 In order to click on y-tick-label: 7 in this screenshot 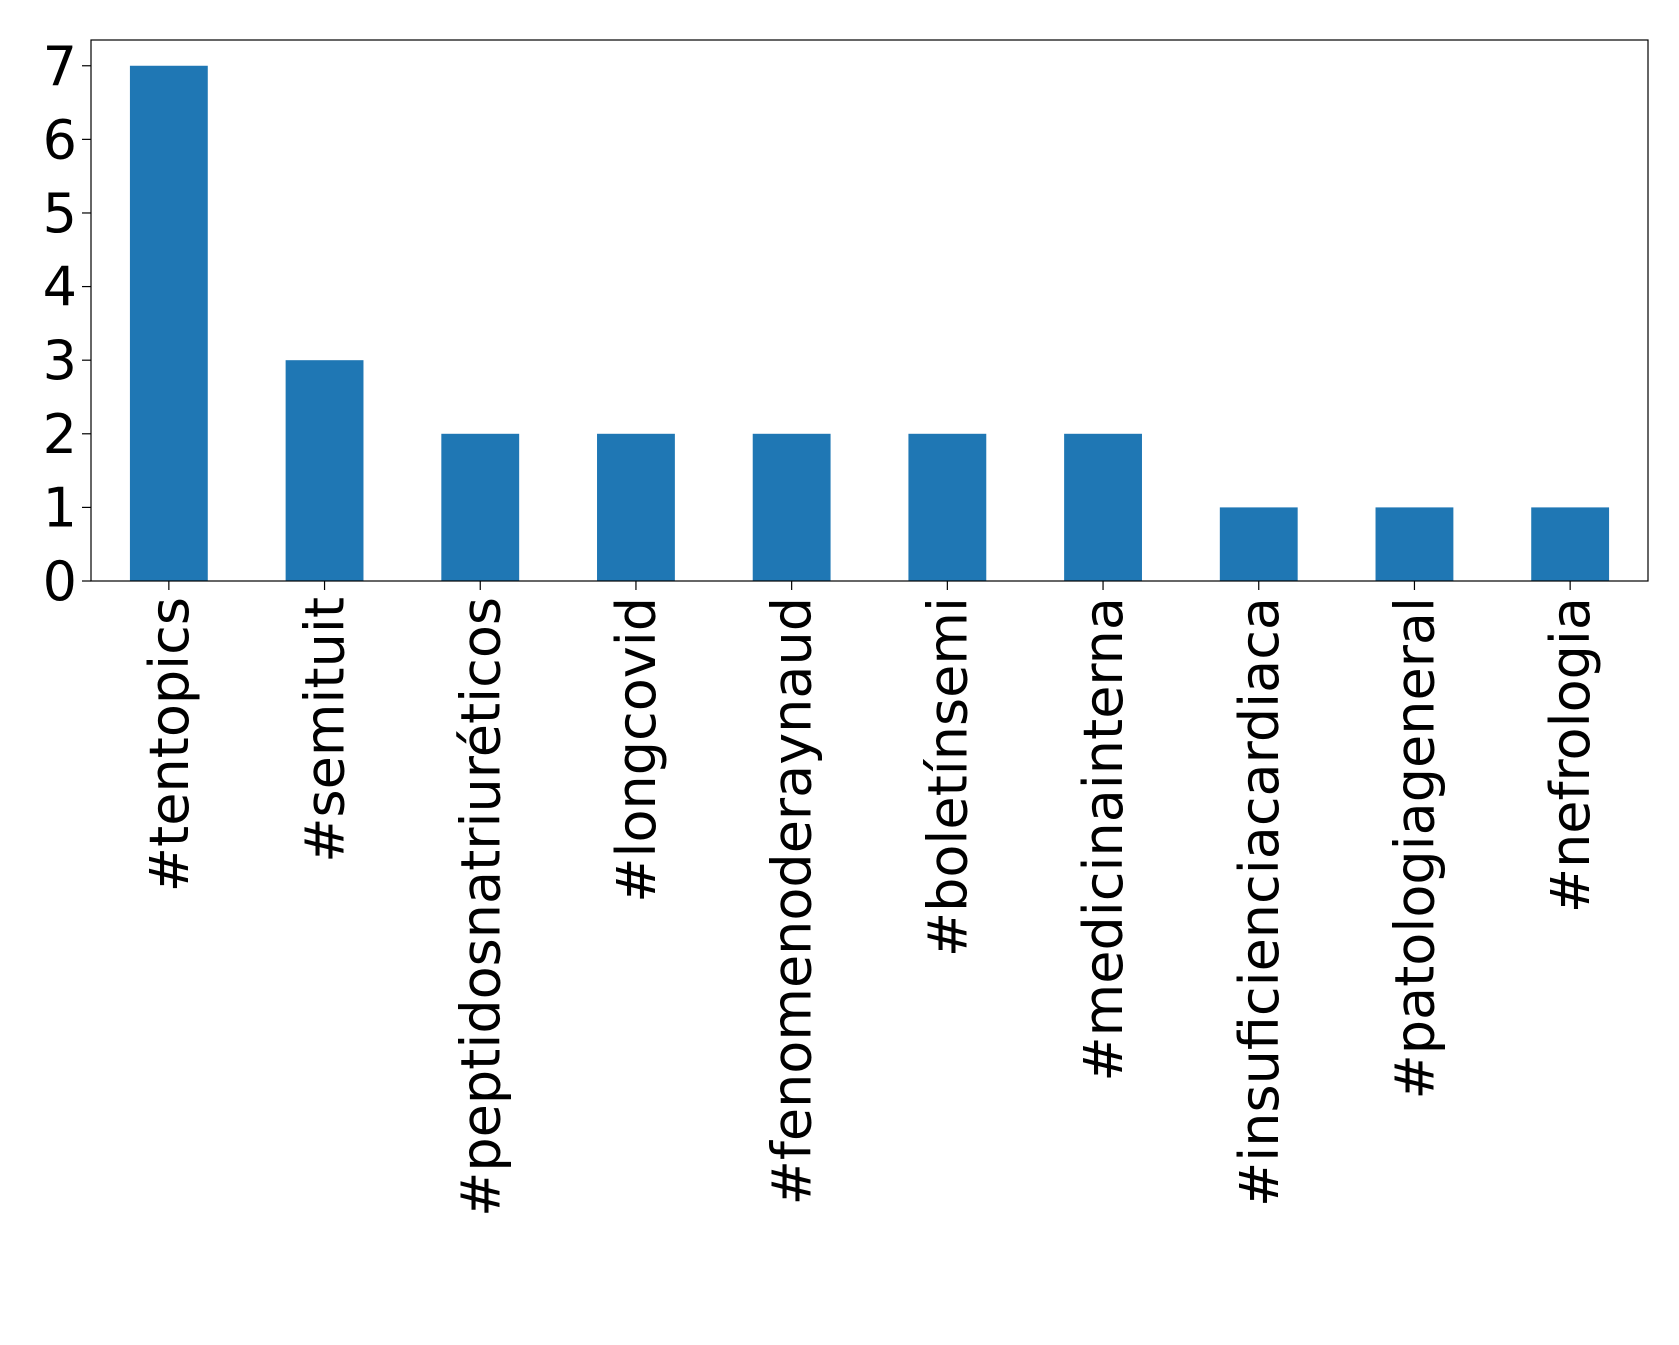, I will do `click(60, 66)`.